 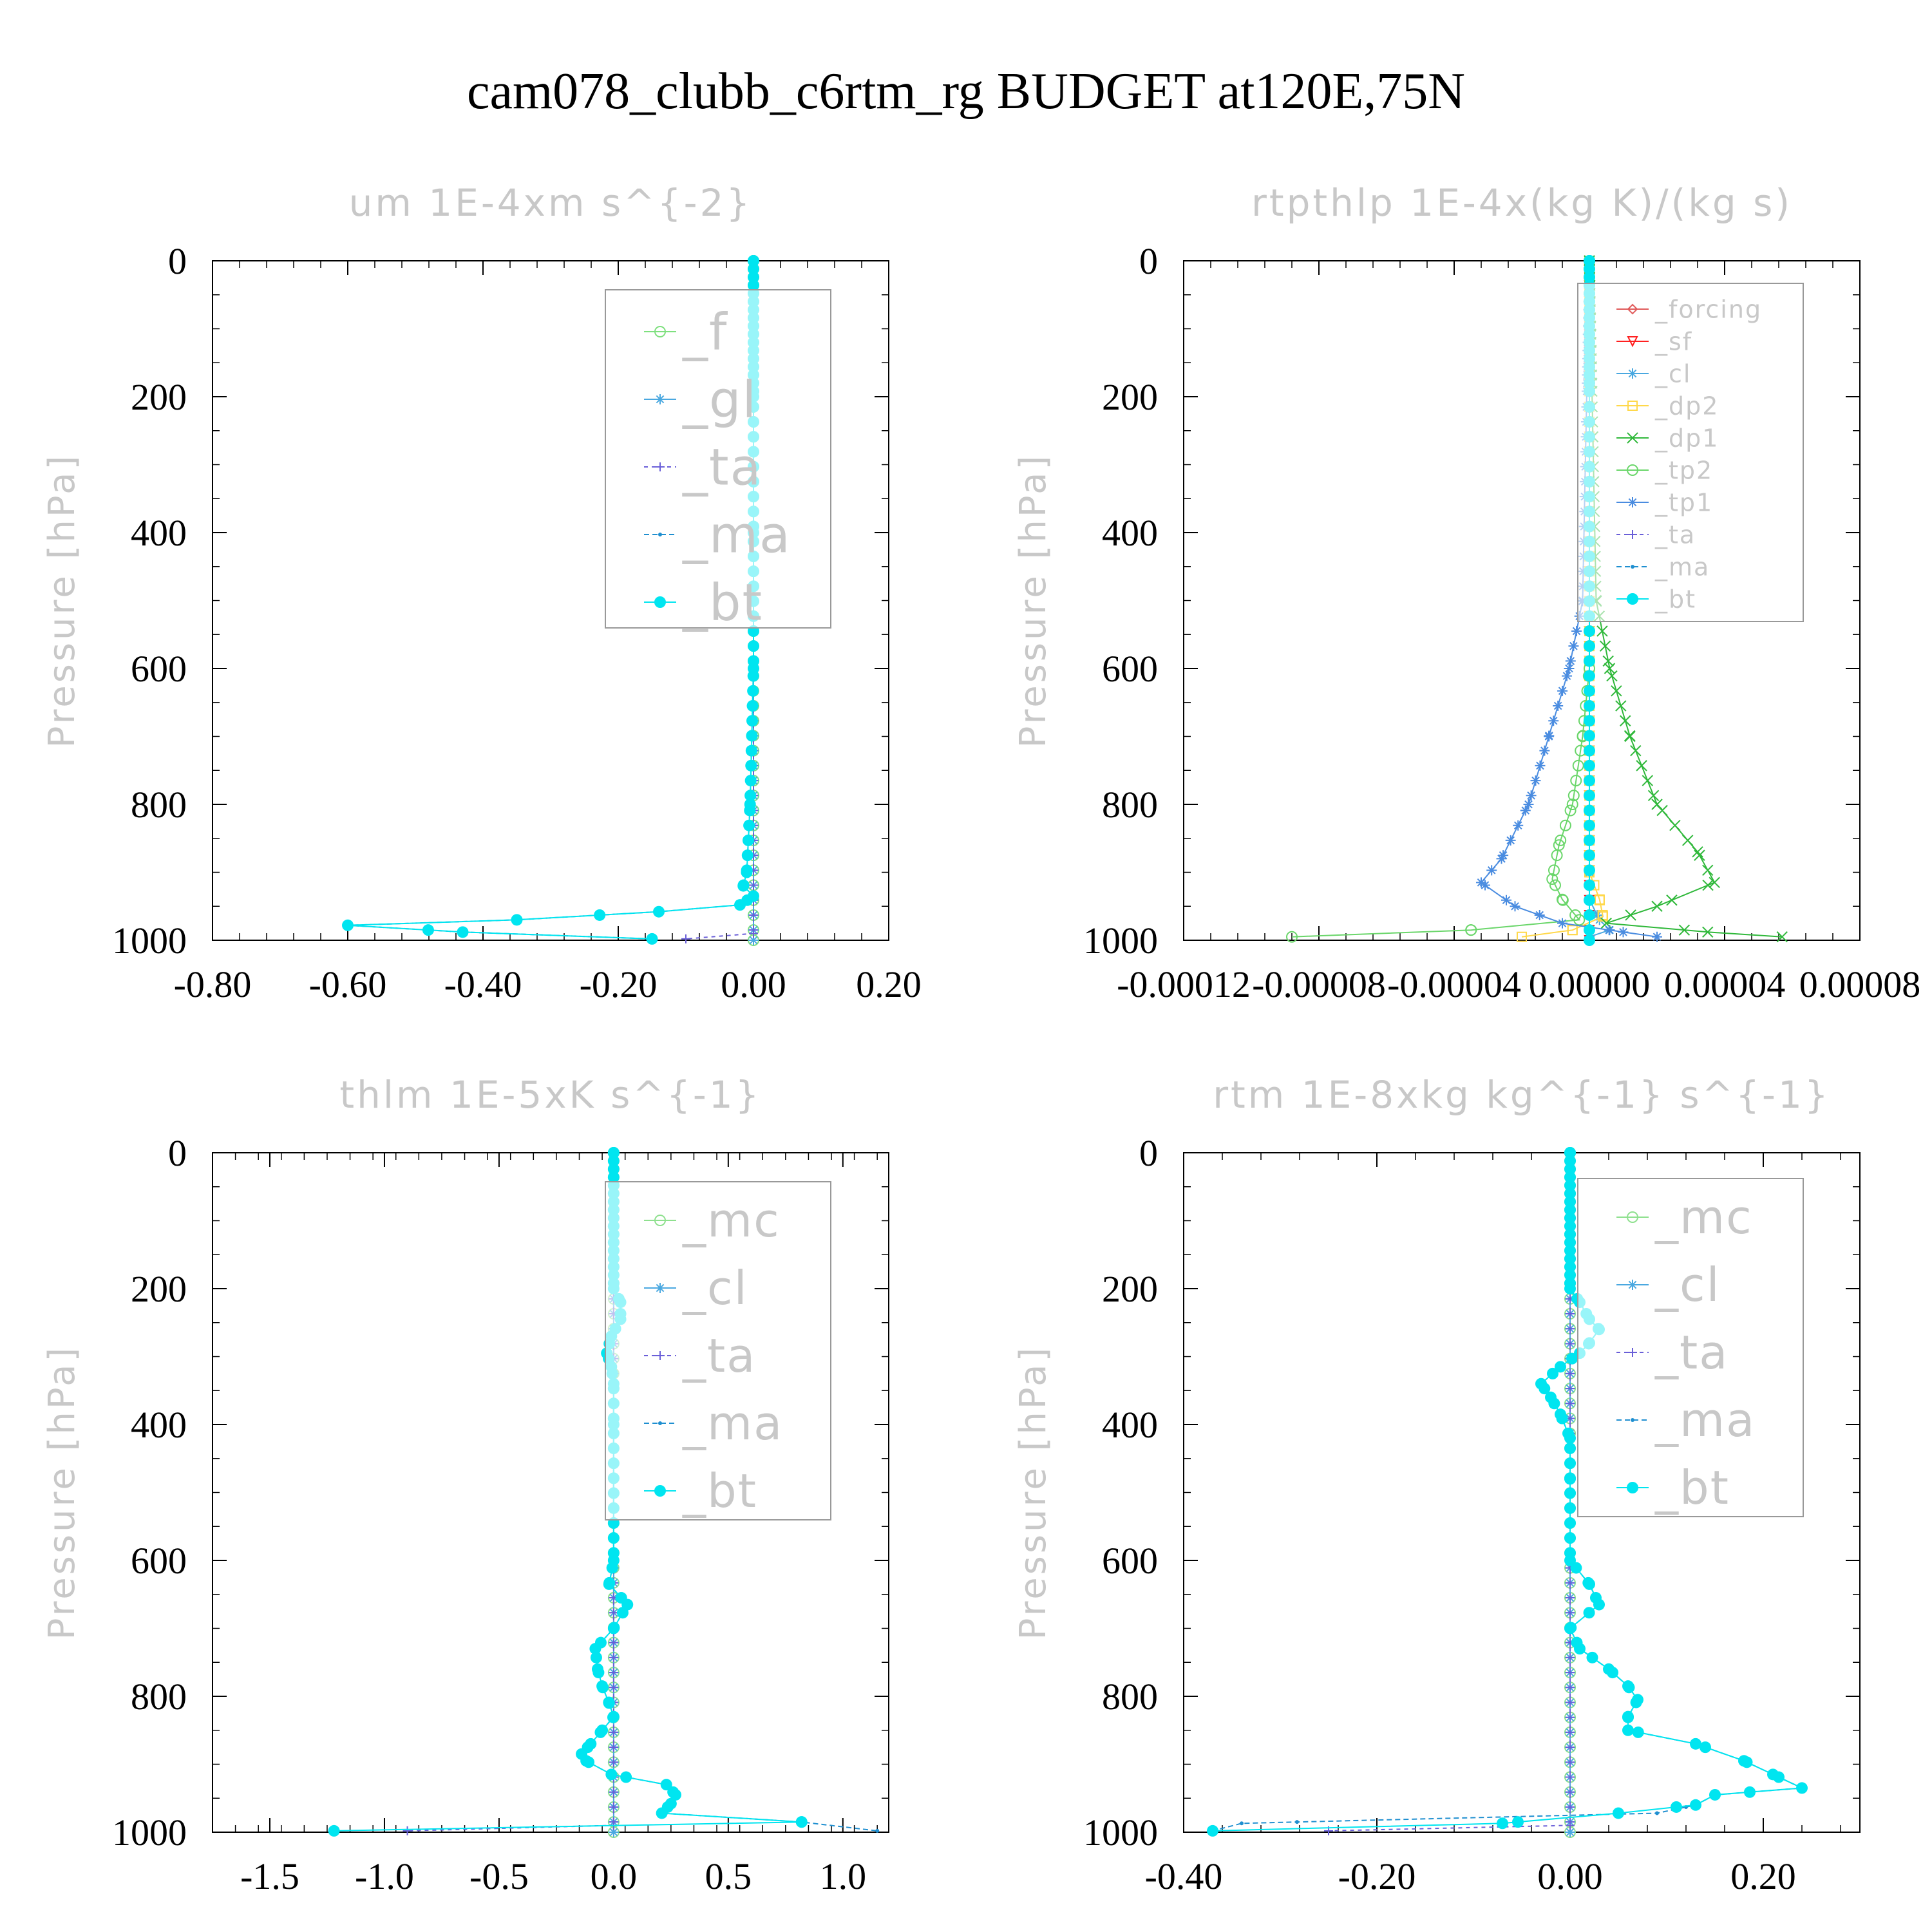 What do you see at coordinates (705, 332) in the screenshot?
I see `legend-label: _f` at bounding box center [705, 332].